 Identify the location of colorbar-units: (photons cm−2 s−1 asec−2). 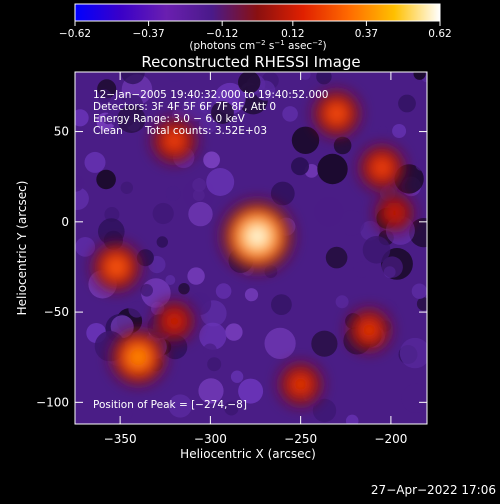
(257, 45).